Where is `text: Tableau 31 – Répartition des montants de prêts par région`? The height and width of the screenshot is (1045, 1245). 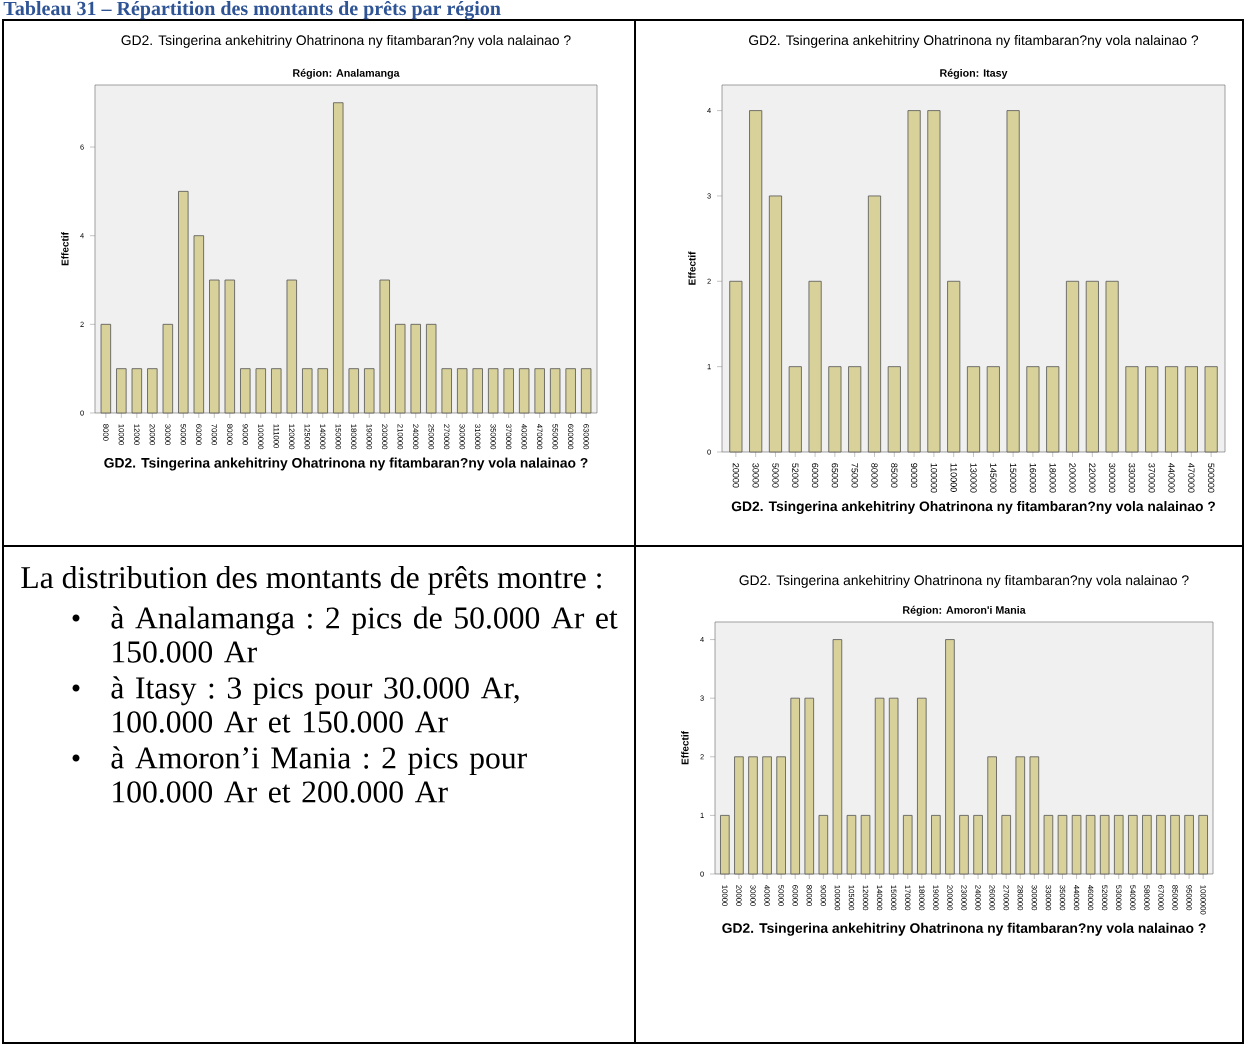
text: Tableau 31 – Répartition des montants de prêts par région is located at coordinates (252, 10).